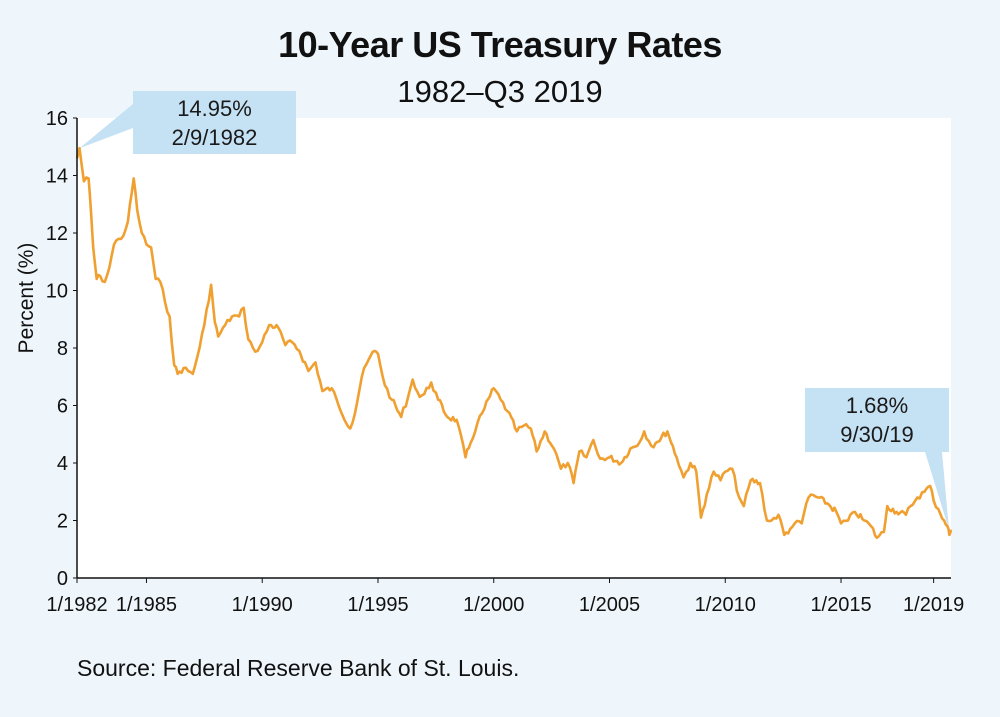 Image resolution: width=1000 pixels, height=717 pixels. What do you see at coordinates (62, 407) in the screenshot?
I see `y-tick-label: 6` at bounding box center [62, 407].